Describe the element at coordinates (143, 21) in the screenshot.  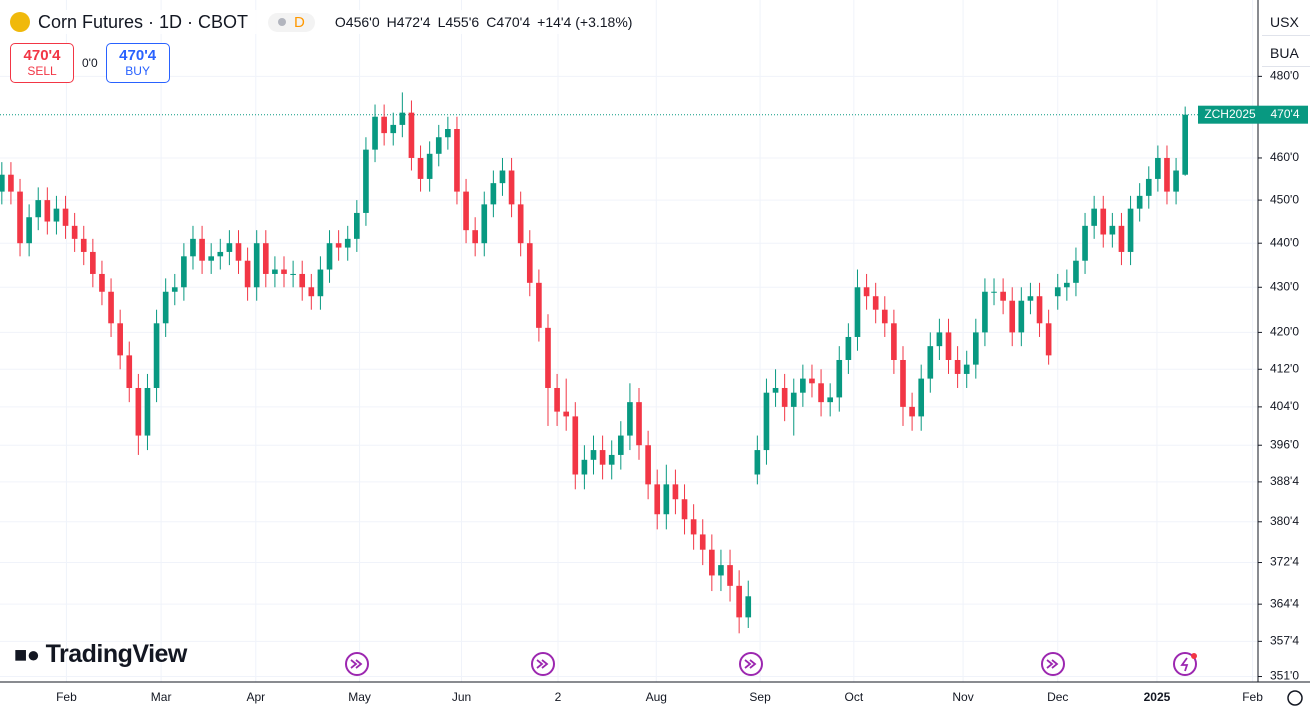
I see `symbol-title: Corn Futures · 1D · CBOT` at that location.